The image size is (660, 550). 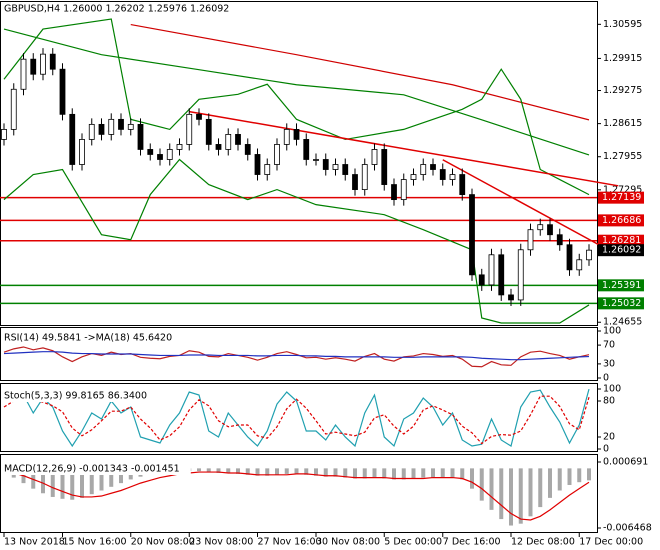 I want to click on x-tick-label: 15 Nov 16:00, so click(x=95, y=542).